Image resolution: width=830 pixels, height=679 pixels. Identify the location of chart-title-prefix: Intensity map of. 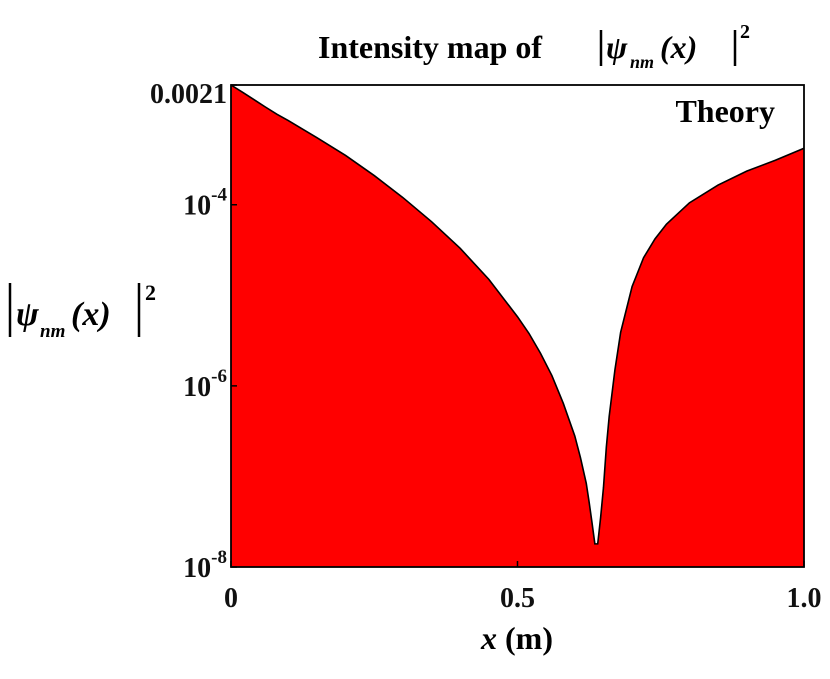
(430, 47).